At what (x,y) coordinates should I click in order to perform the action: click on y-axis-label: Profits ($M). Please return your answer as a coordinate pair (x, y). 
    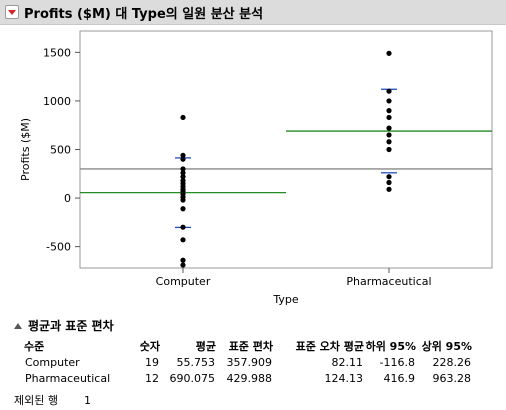
    Looking at the image, I should click on (25, 149).